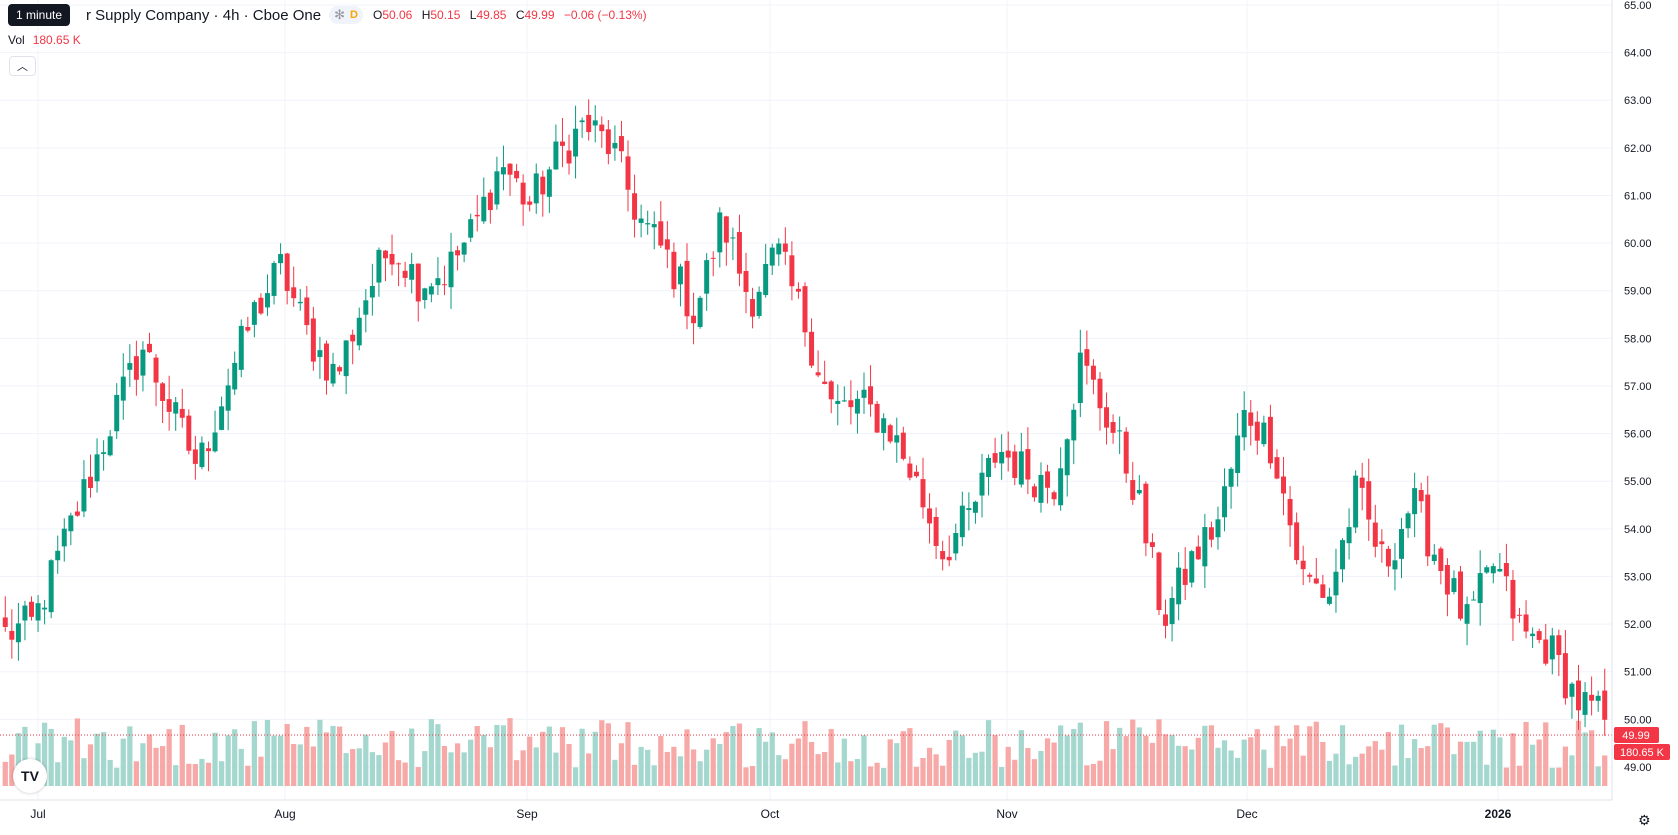 The image size is (1678, 835). Describe the element at coordinates (1638, 149) in the screenshot. I see `price-tick-label: 62.00` at that location.